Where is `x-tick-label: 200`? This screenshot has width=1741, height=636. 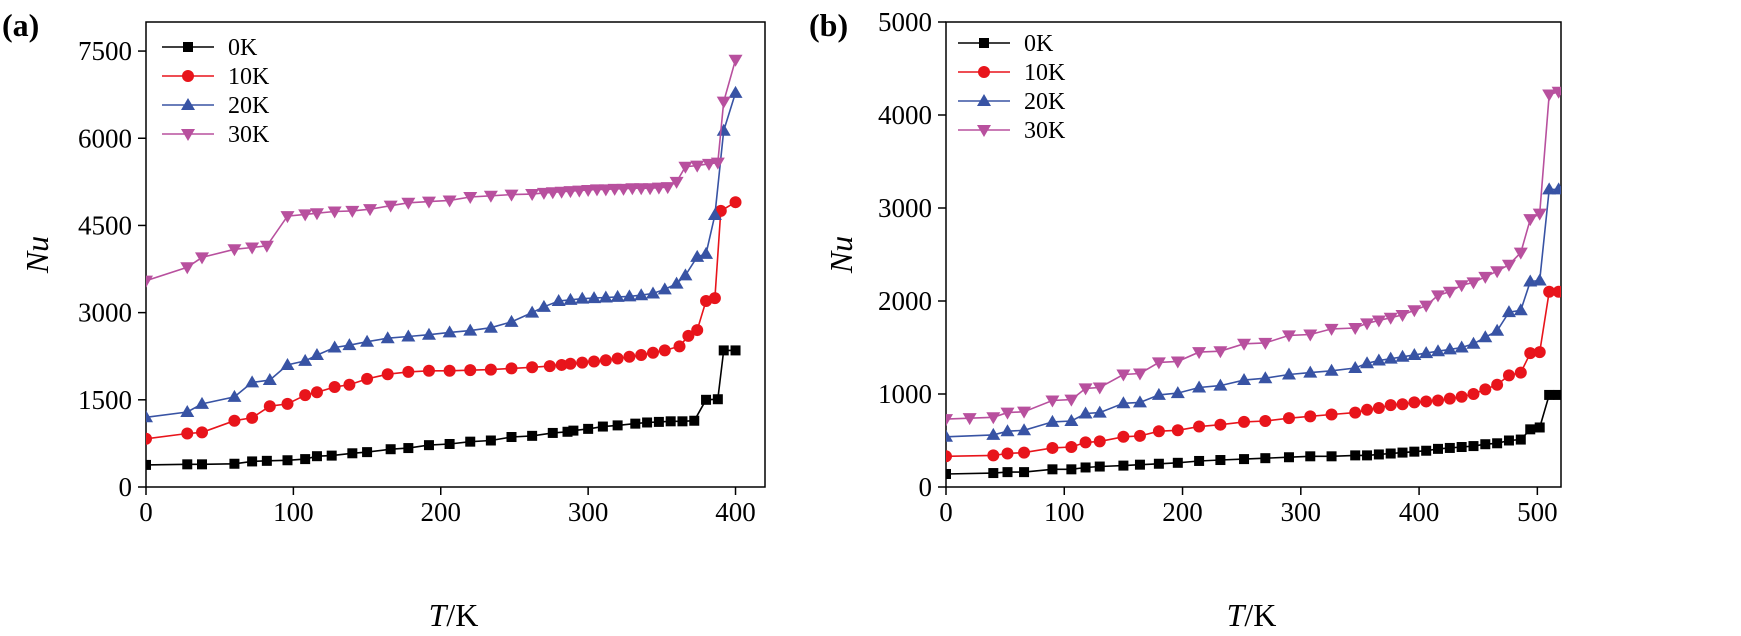
x-tick-label: 200 is located at coordinates (441, 512).